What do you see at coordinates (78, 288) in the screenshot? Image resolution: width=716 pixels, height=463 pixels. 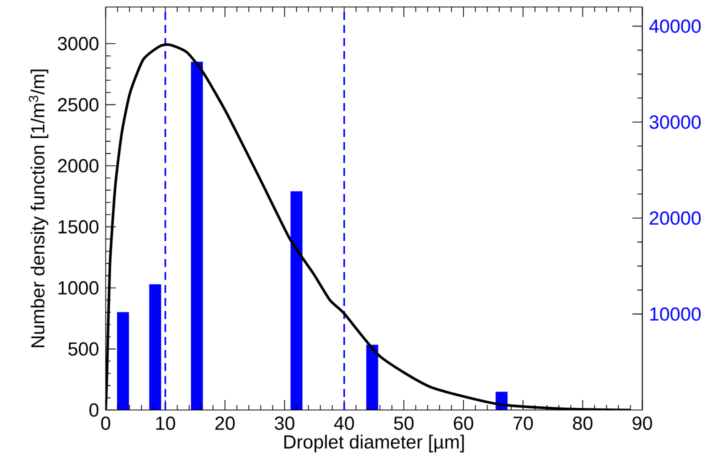 I see `y-tick-label: 1000` at bounding box center [78, 288].